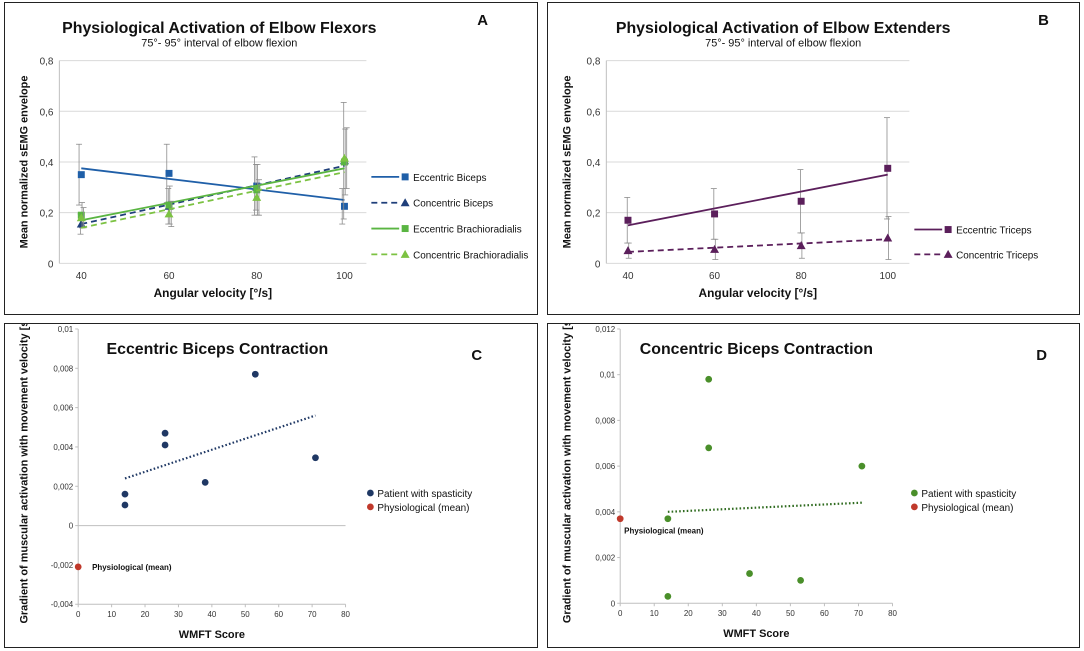  I want to click on y-tick-label: -0,004, so click(62, 604).